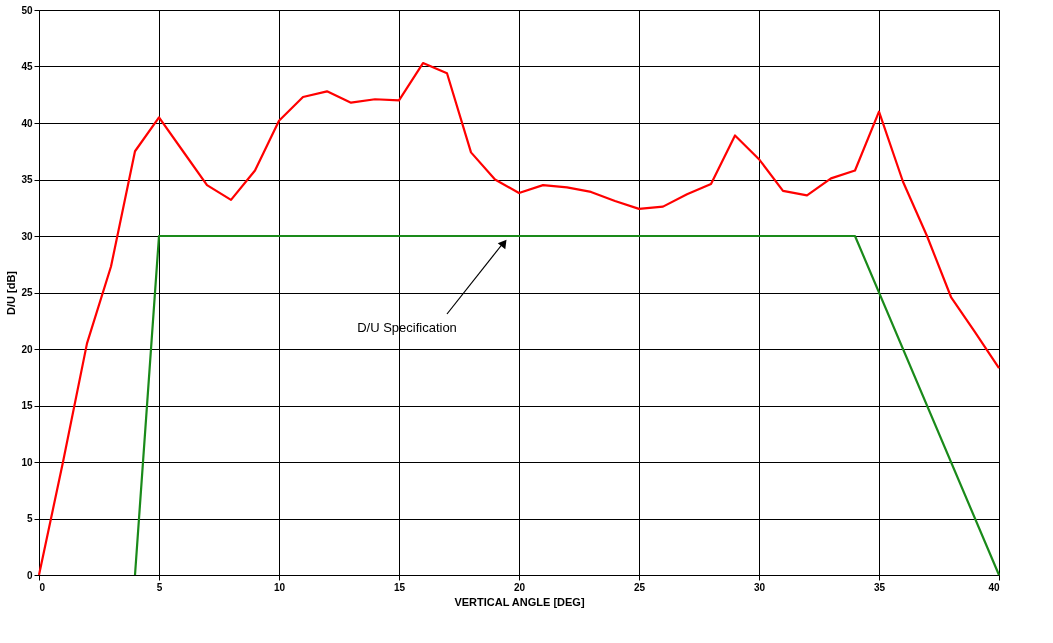 The height and width of the screenshot is (643, 1053). Describe the element at coordinates (27, 66) in the screenshot. I see `y-tick-label: 45` at that location.